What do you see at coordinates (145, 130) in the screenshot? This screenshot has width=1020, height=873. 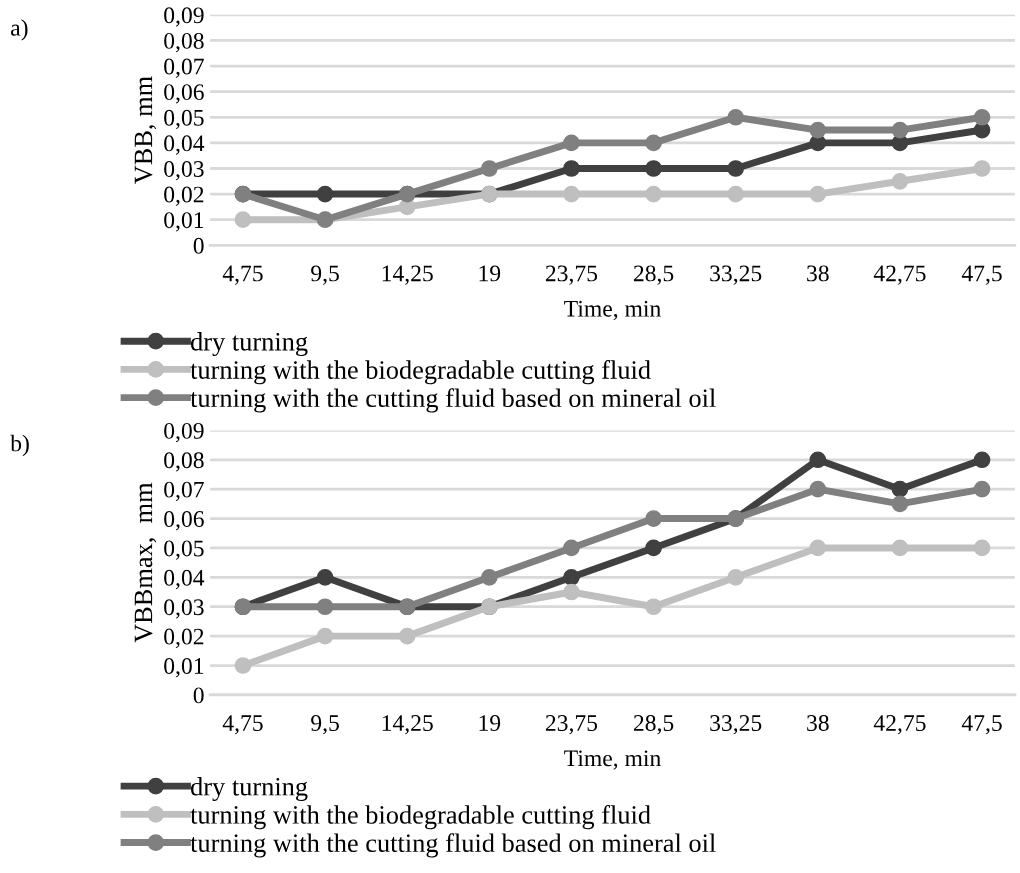 I see `y-axis-title: VBB, mm` at bounding box center [145, 130].